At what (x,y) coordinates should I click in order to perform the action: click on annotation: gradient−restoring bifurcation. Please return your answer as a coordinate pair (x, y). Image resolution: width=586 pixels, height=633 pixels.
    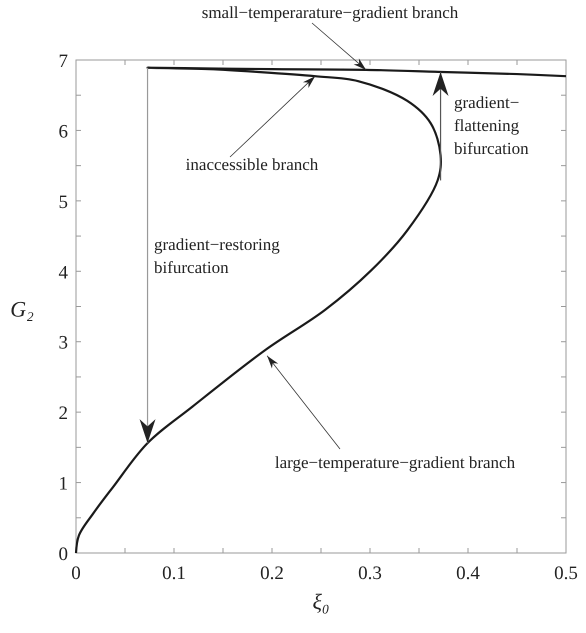
    Looking at the image, I should click on (217, 256).